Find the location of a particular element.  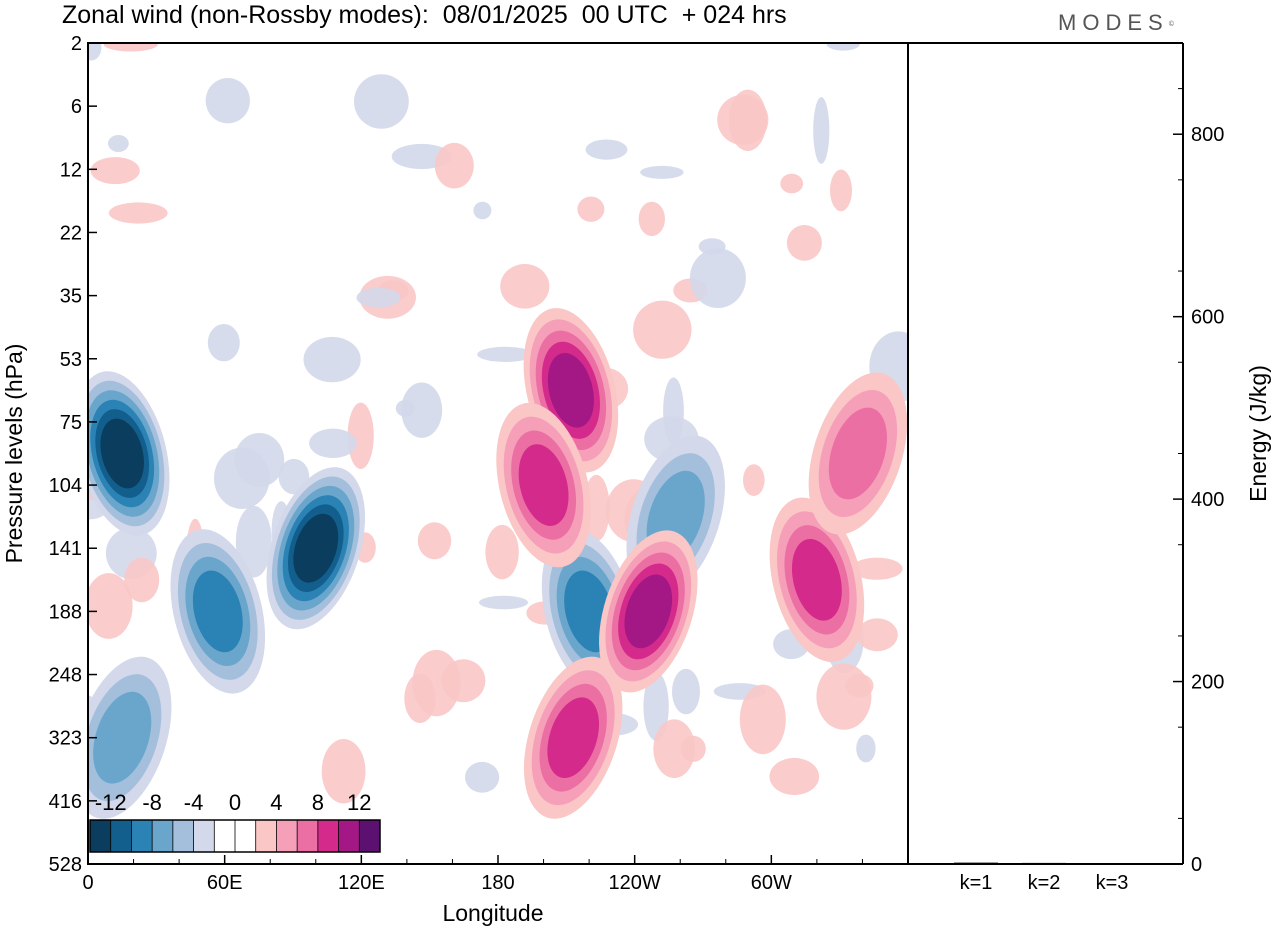

y-tick-label: 35 is located at coordinates (71, 297).